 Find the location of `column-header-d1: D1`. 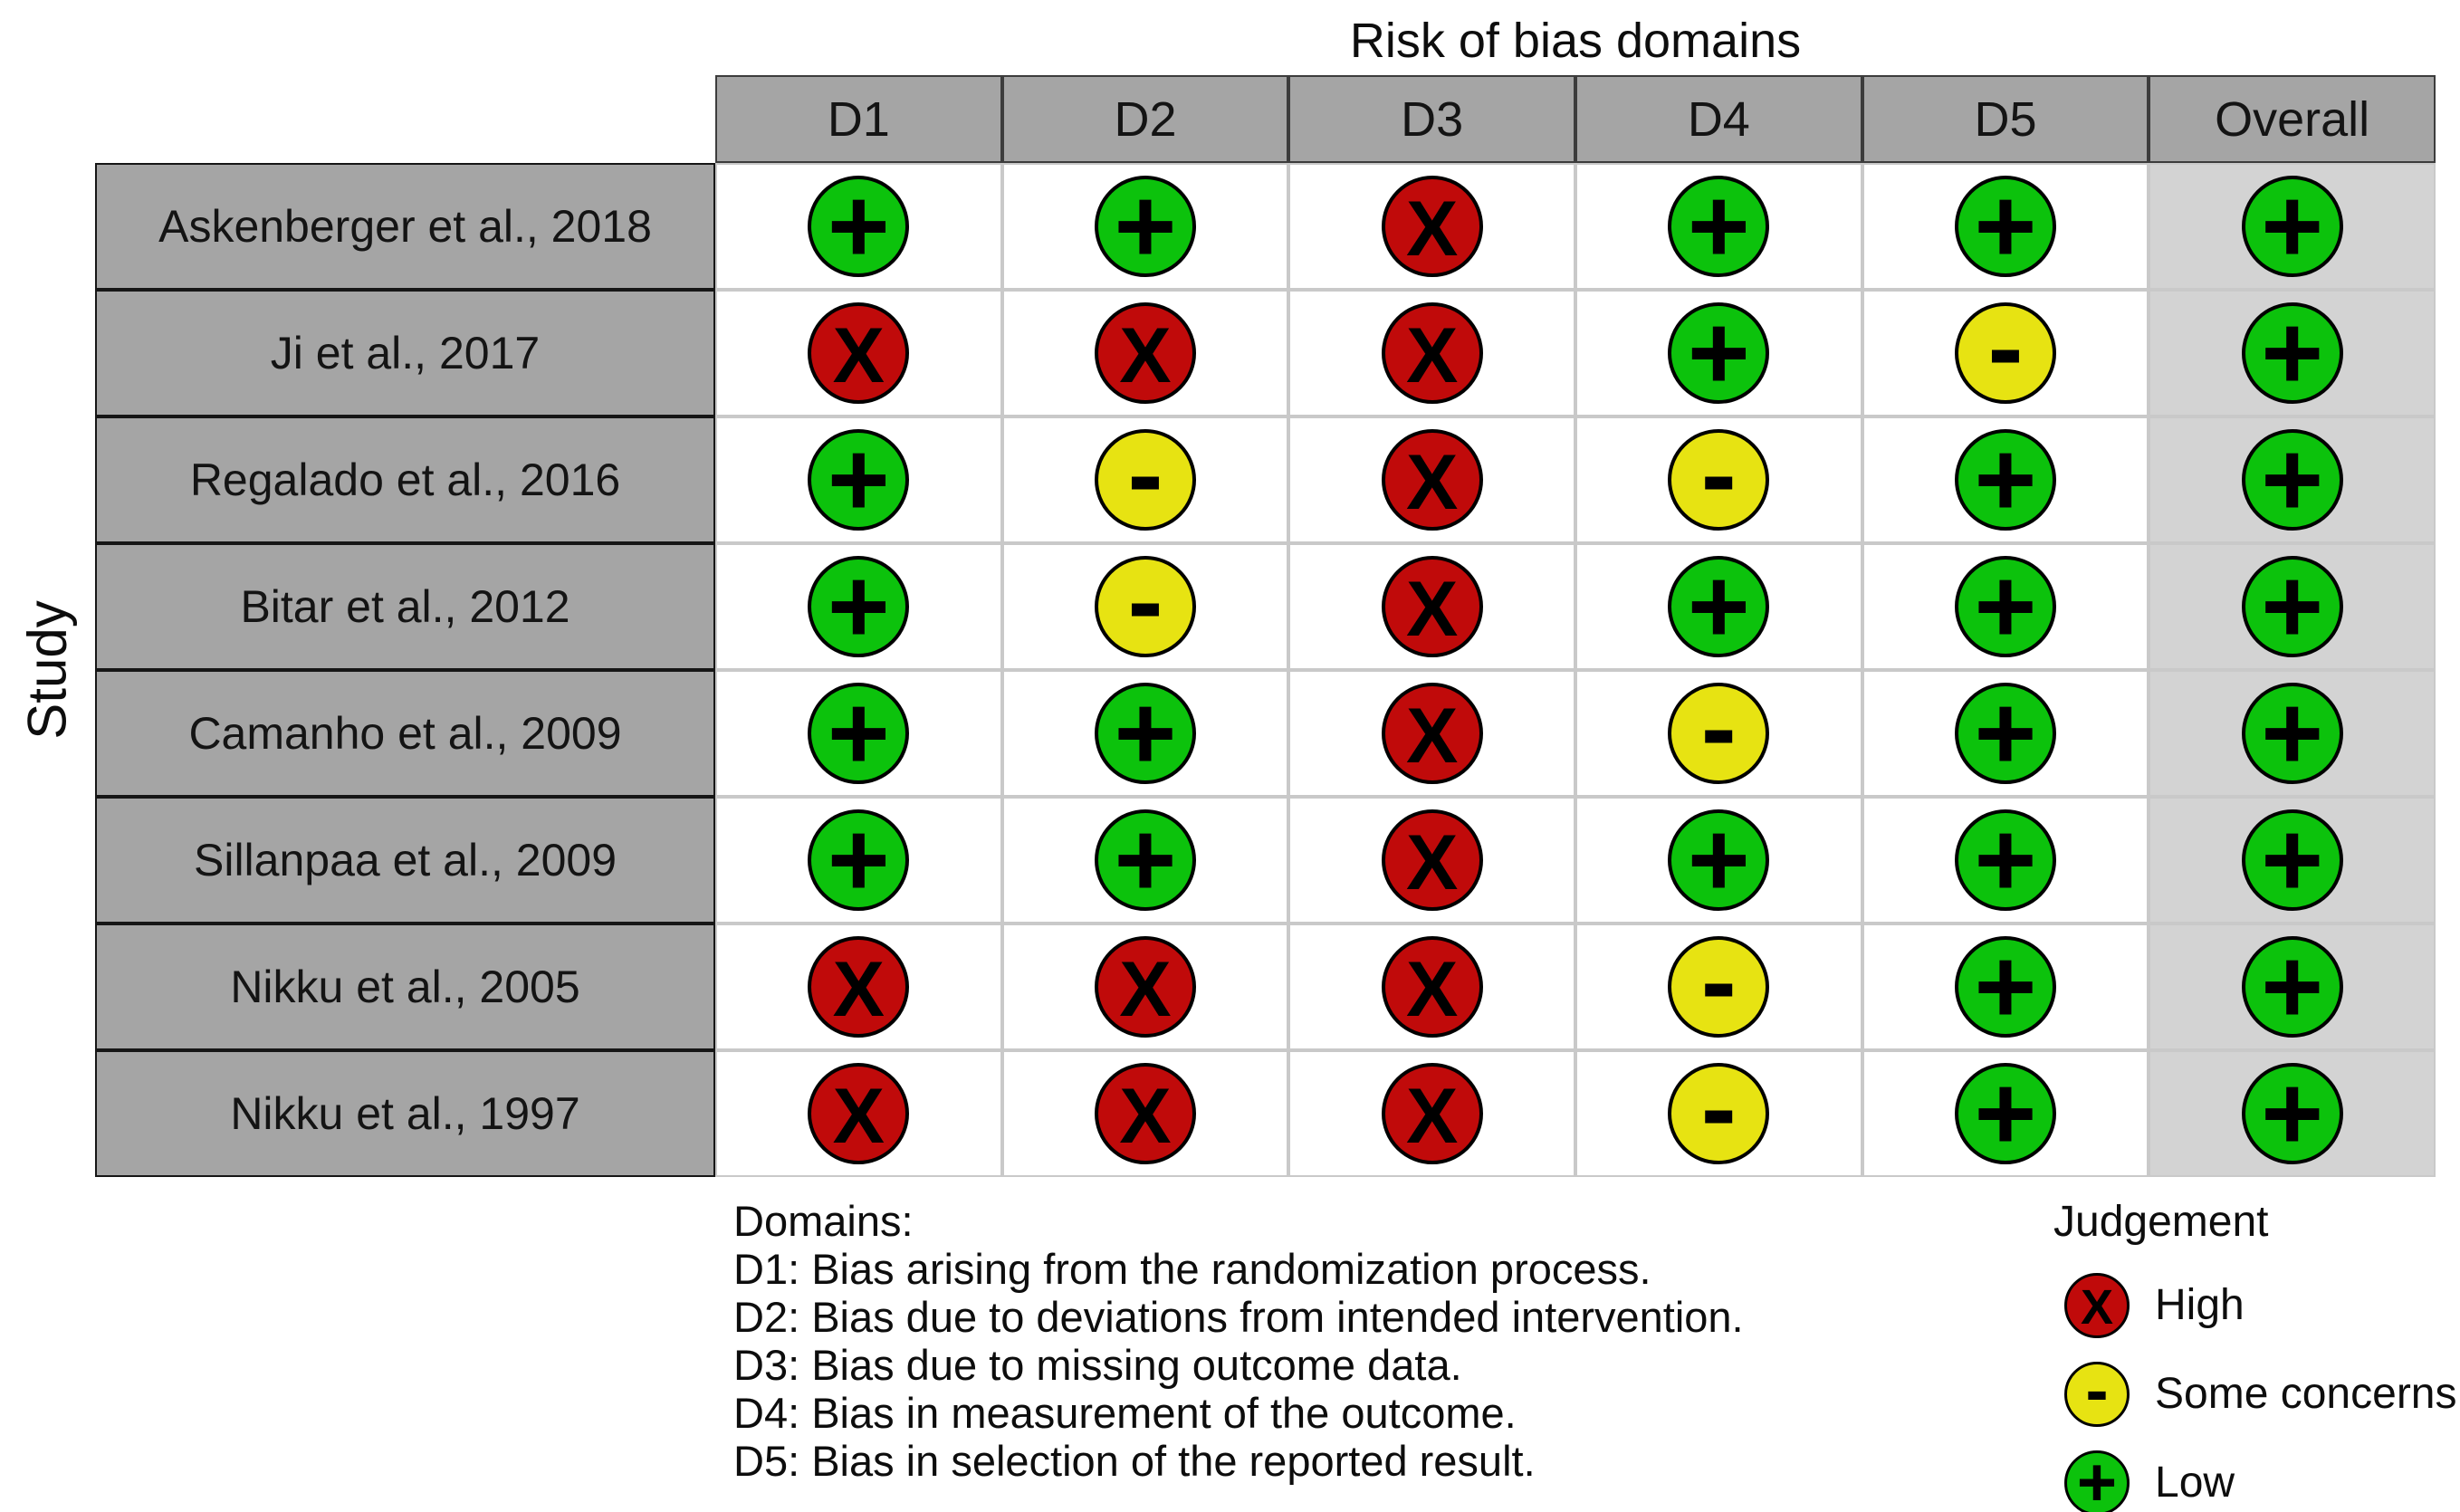

column-header-d1: D1 is located at coordinates (859, 119).